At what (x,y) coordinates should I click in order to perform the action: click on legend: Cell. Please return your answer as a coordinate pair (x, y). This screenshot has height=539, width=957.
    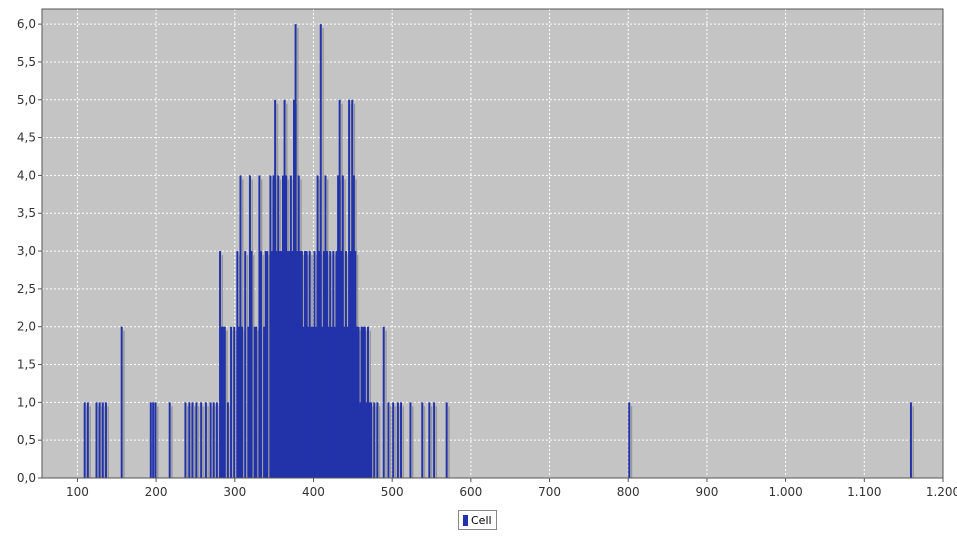
    Looking at the image, I should click on (477, 520).